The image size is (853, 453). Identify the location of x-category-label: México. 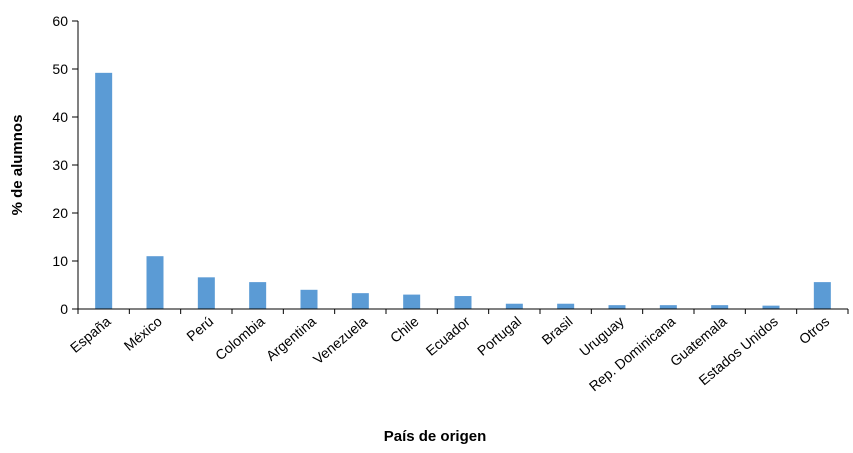
(143, 333).